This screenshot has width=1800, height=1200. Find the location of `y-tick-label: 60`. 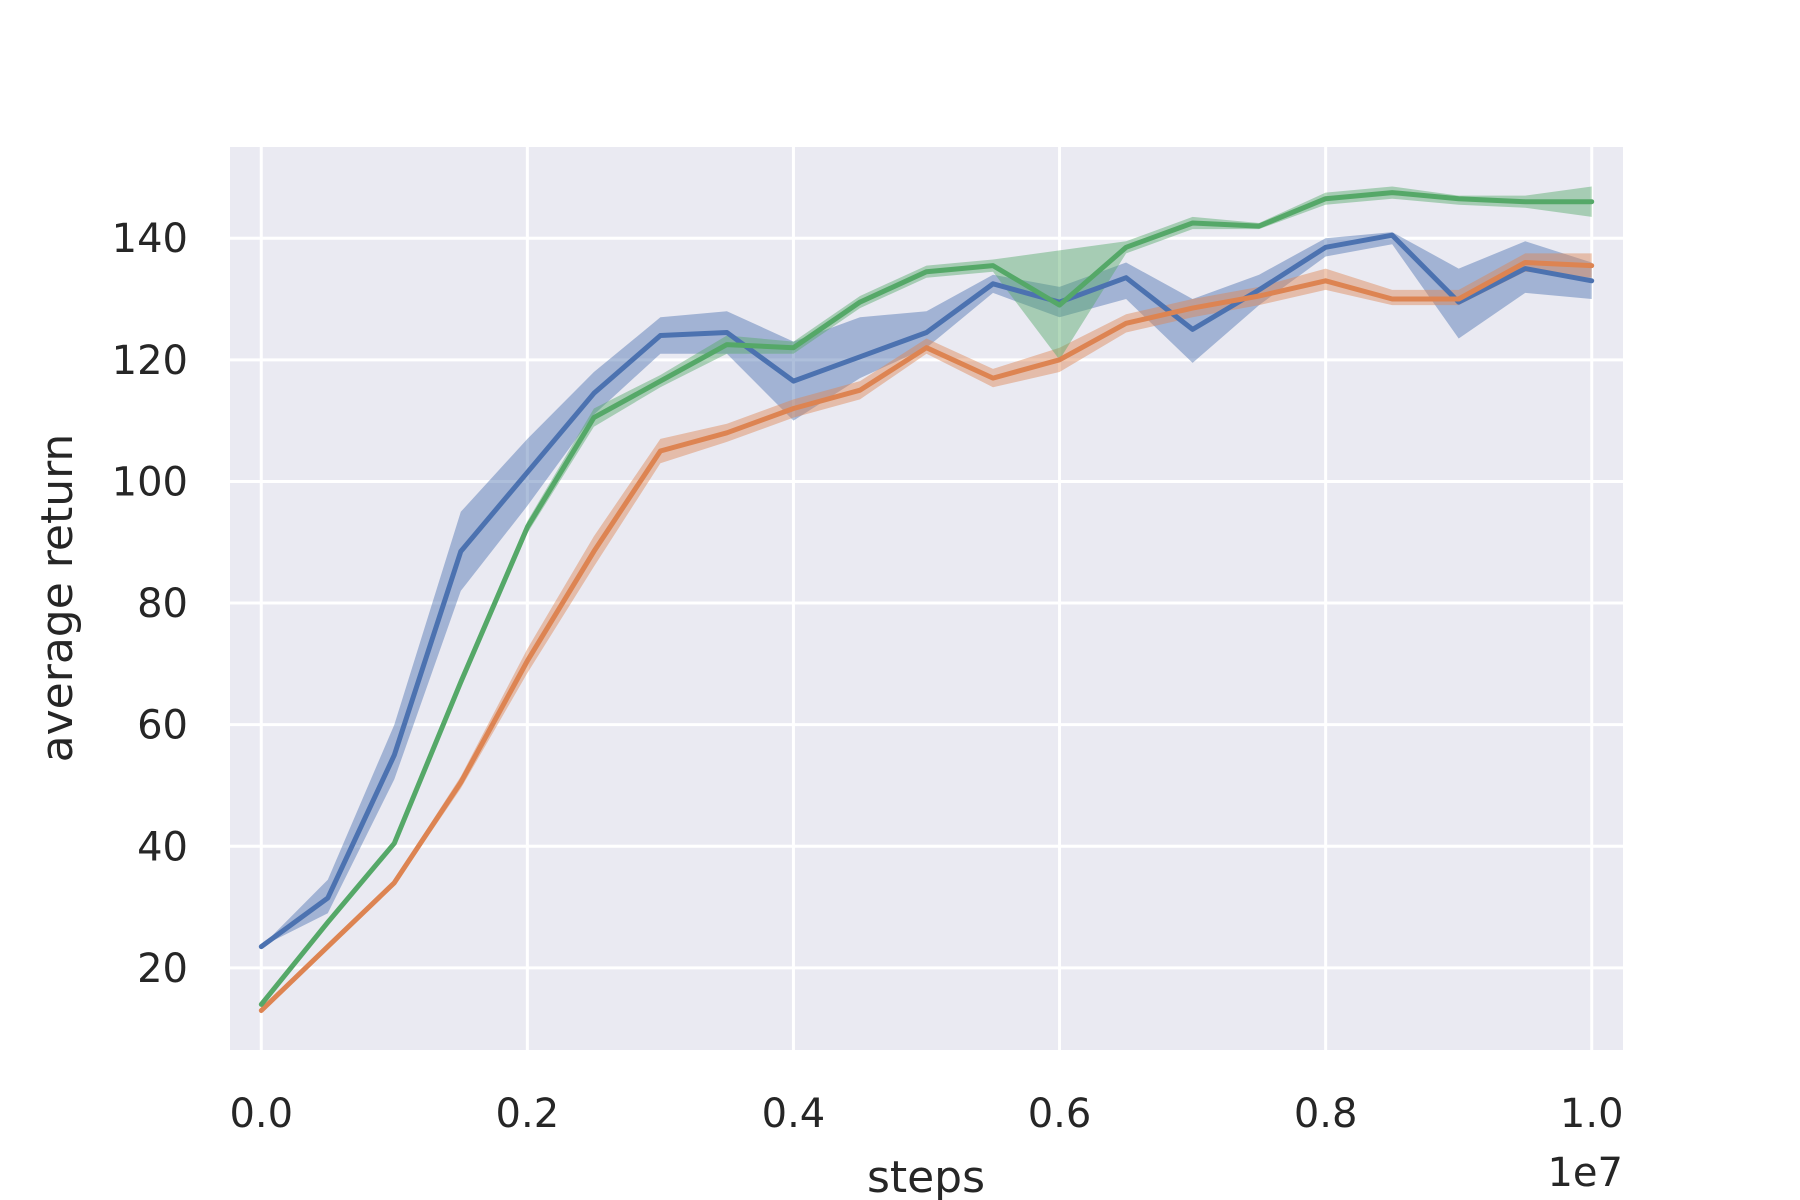

y-tick-label: 60 is located at coordinates (162, 726).